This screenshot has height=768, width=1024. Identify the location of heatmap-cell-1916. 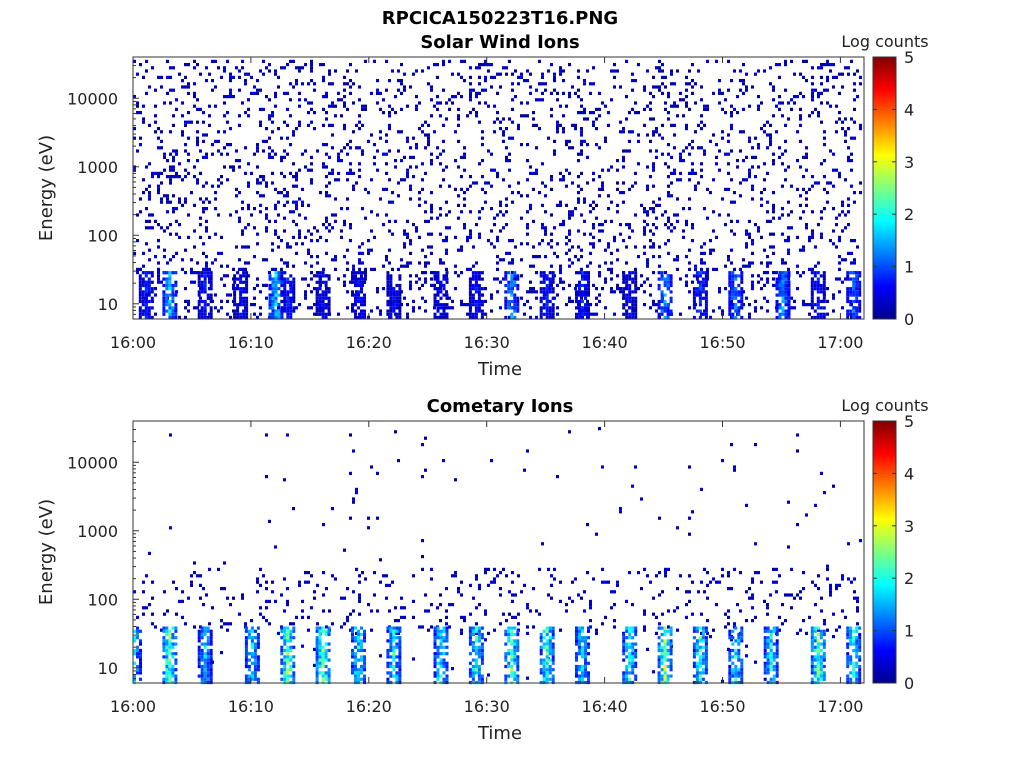
(653, 212).